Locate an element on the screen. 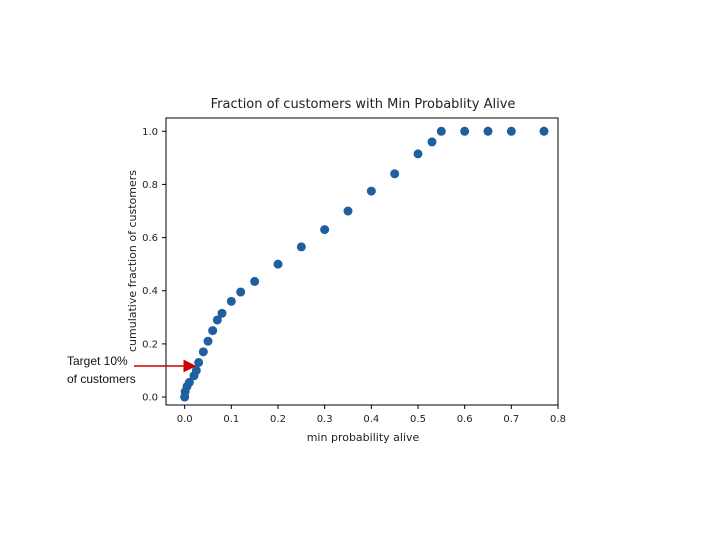 This screenshot has width=720, height=540. x-axis: 0.0 0.1 0.2 0.3 0.4 0.5 0.6 0.7 0.8 is located at coordinates (371, 415).